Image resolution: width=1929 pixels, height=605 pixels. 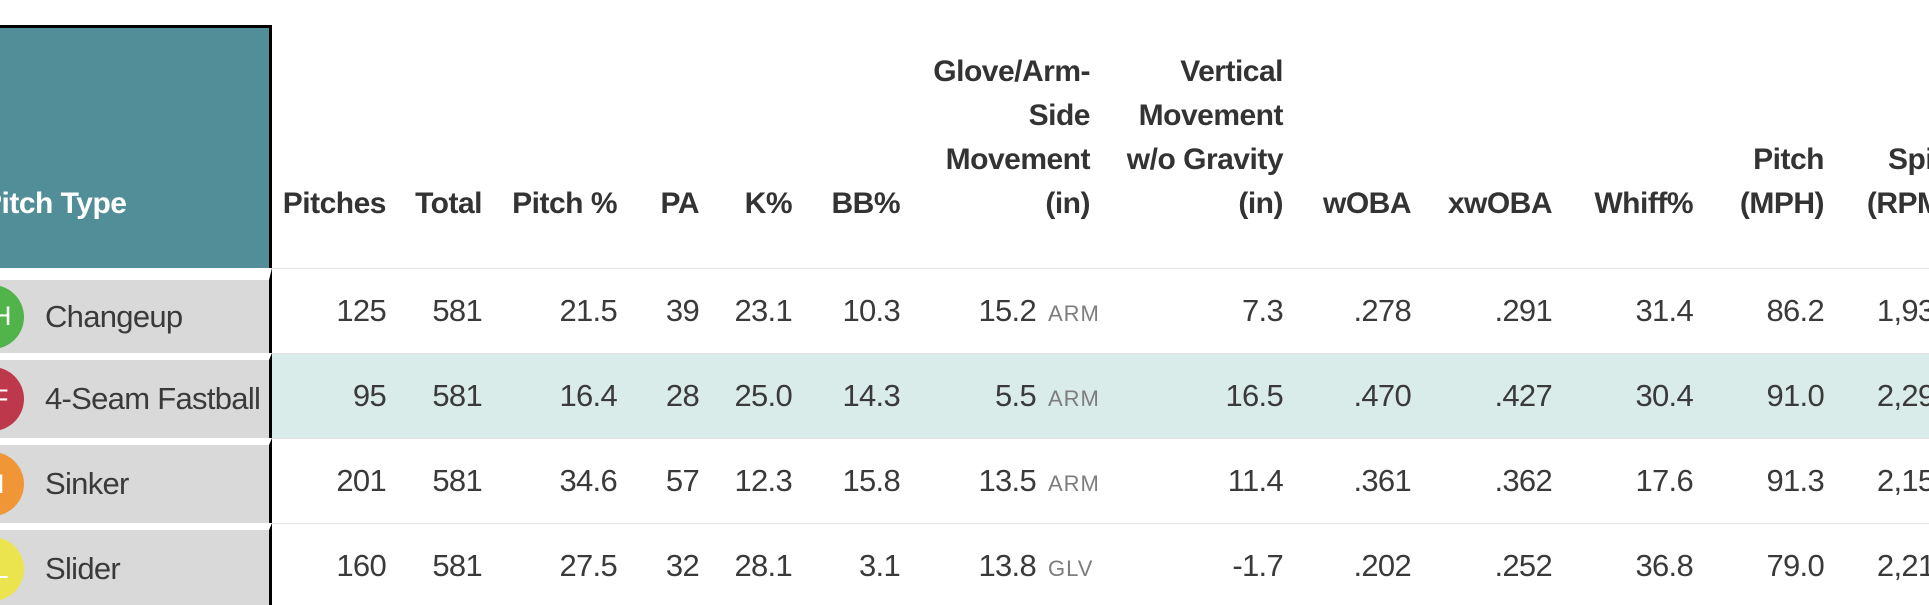 I want to click on column-header-spin-rpm: Spin (RPM), so click(x=1897, y=181).